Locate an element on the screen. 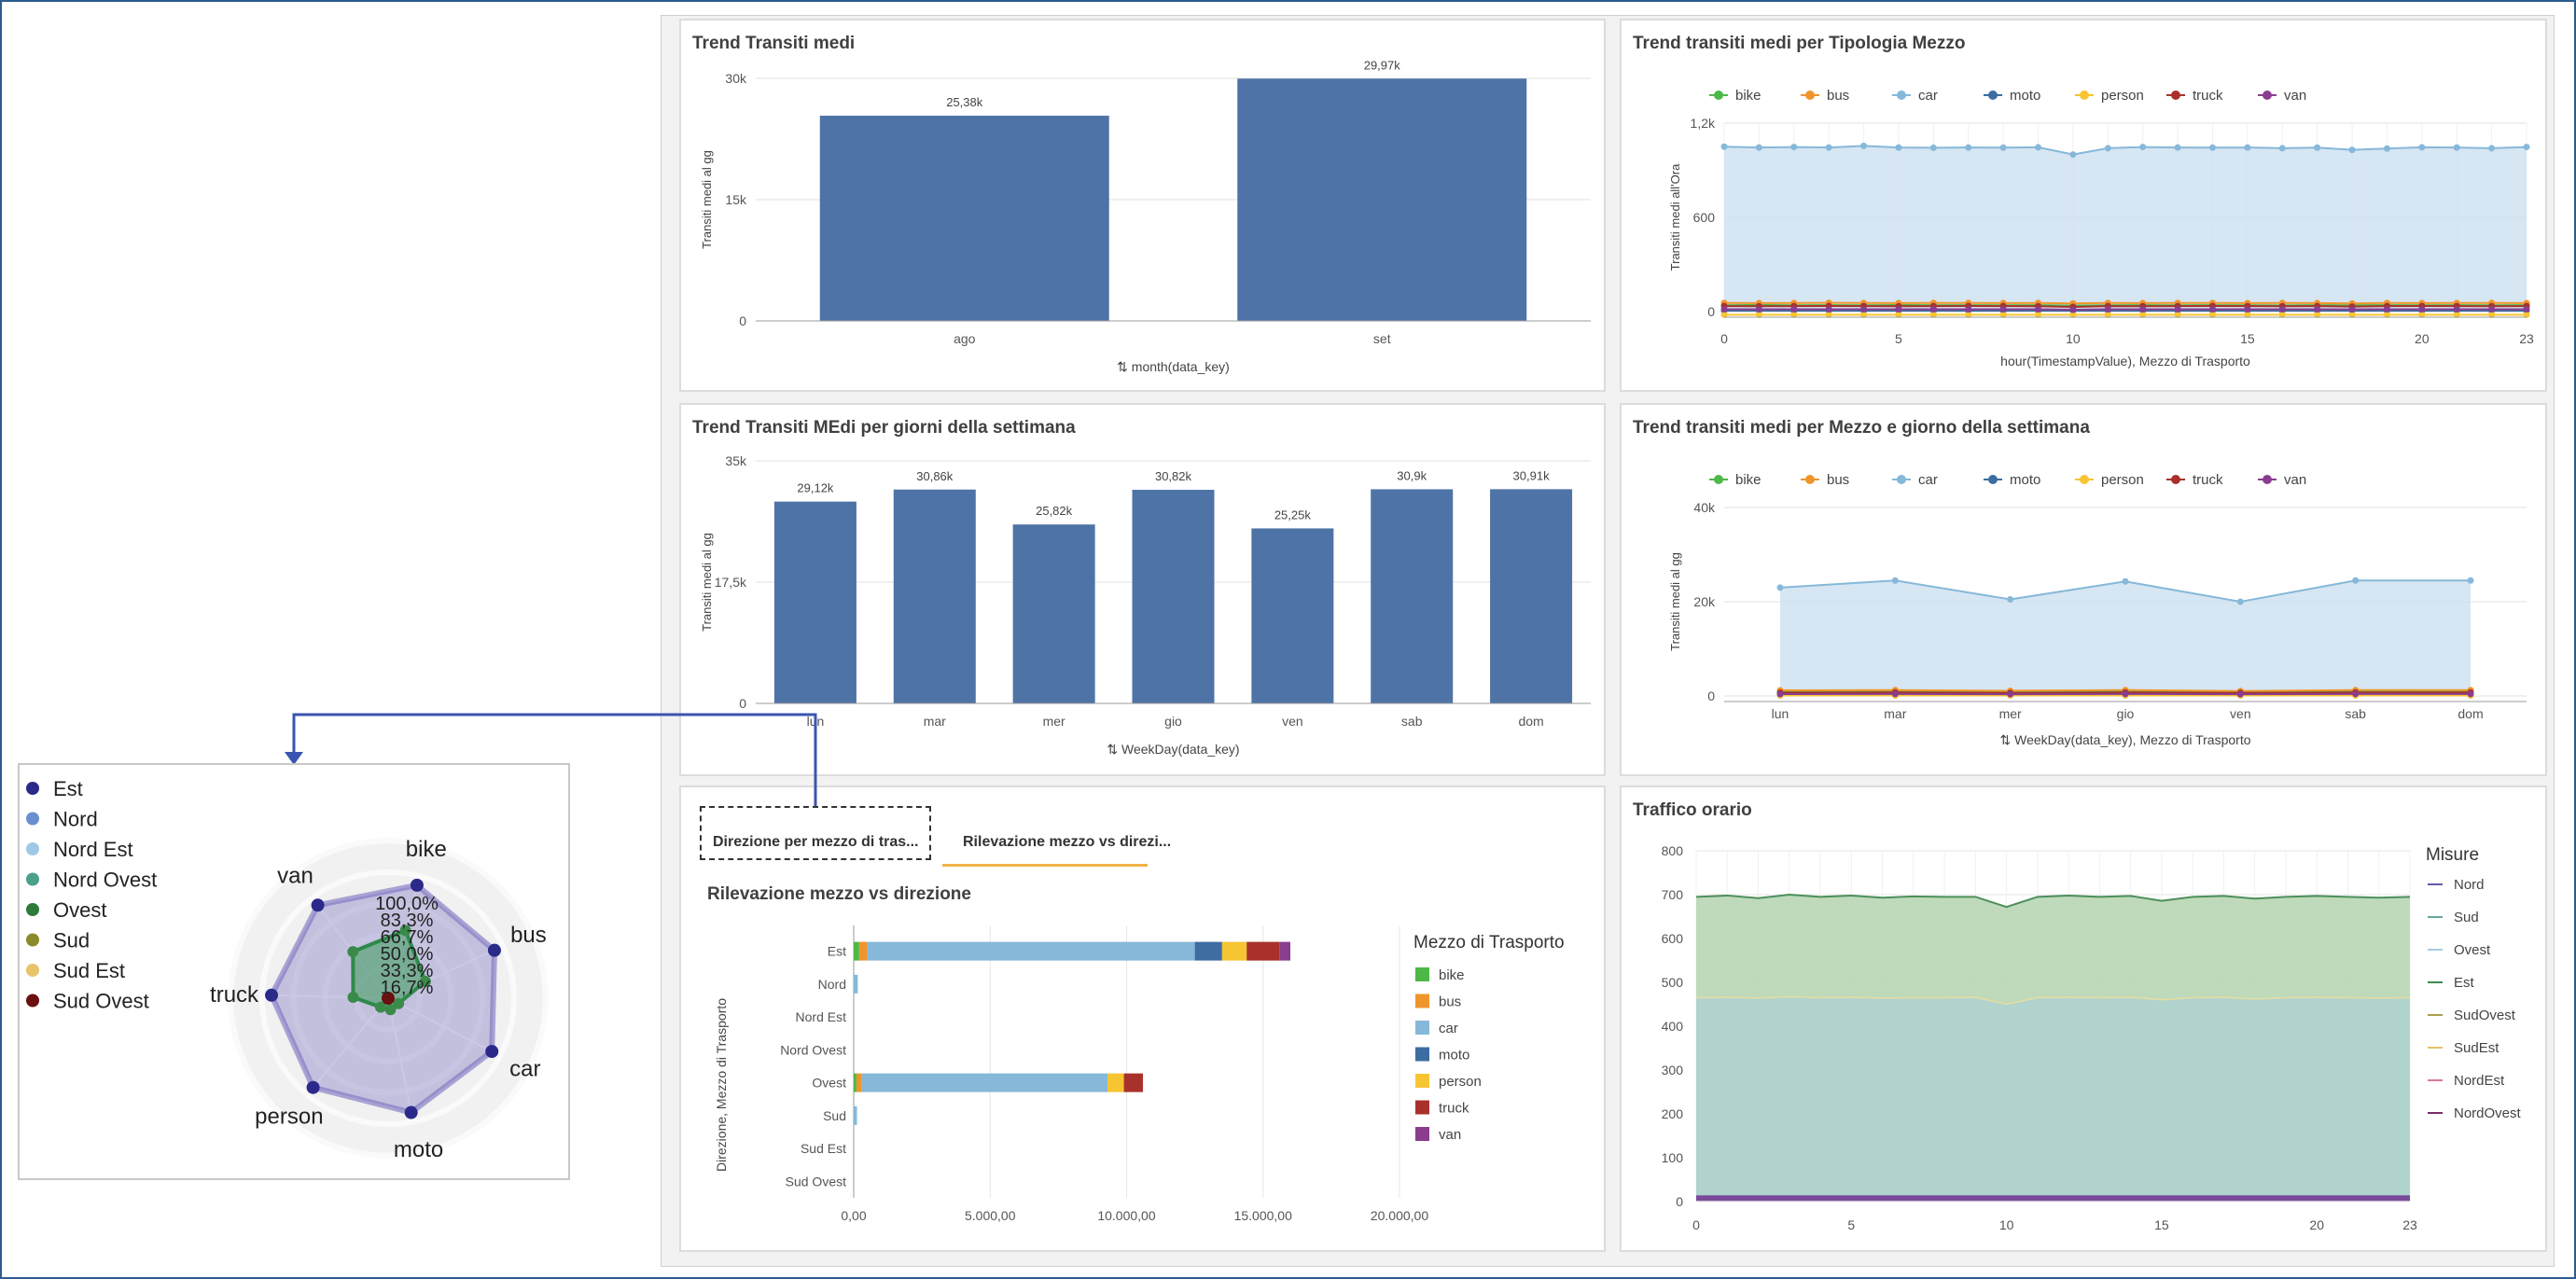  y-tick-label: 700 is located at coordinates (1673, 895).